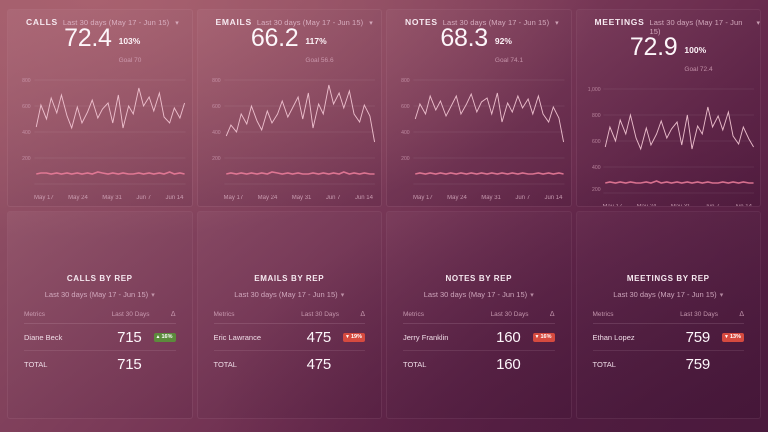  I want to click on table-row: Ethan Lopez 759 ▼13%, so click(668, 337).